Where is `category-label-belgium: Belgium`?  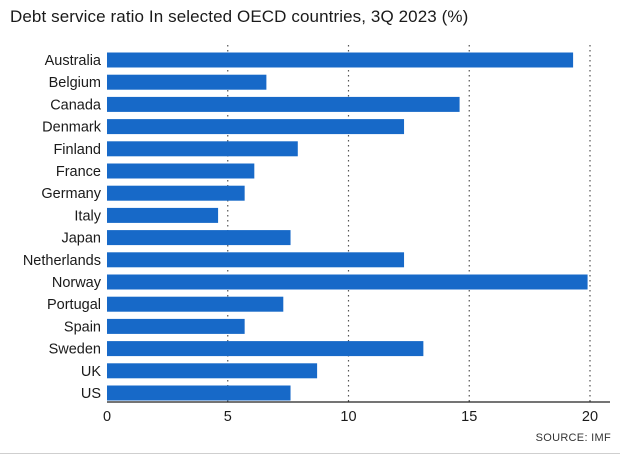 category-label-belgium: Belgium is located at coordinates (75, 83).